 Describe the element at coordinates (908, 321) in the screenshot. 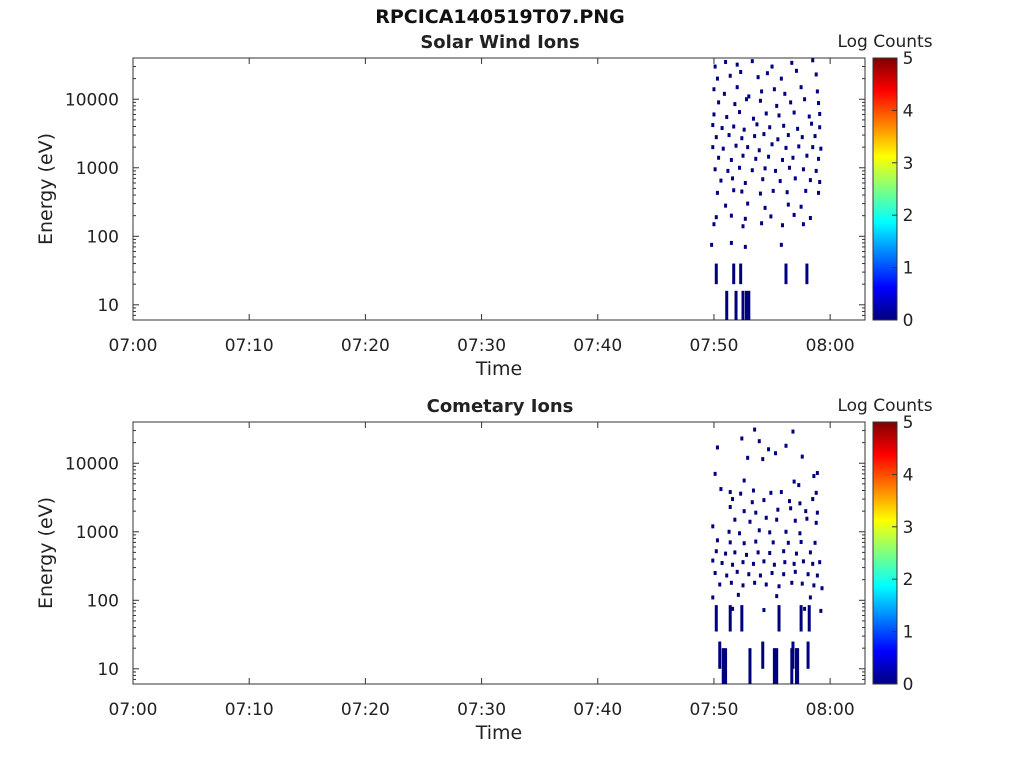

I see `colorbar-tick-label: 0` at that location.